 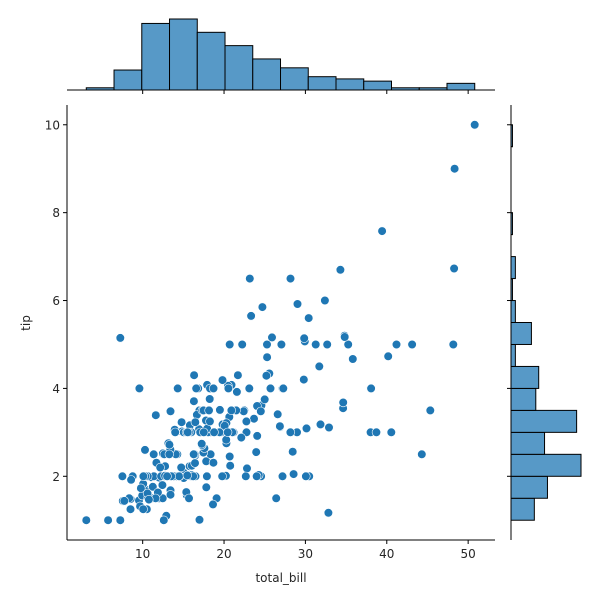 I want to click on y-tick-label: 8, so click(x=56, y=213).